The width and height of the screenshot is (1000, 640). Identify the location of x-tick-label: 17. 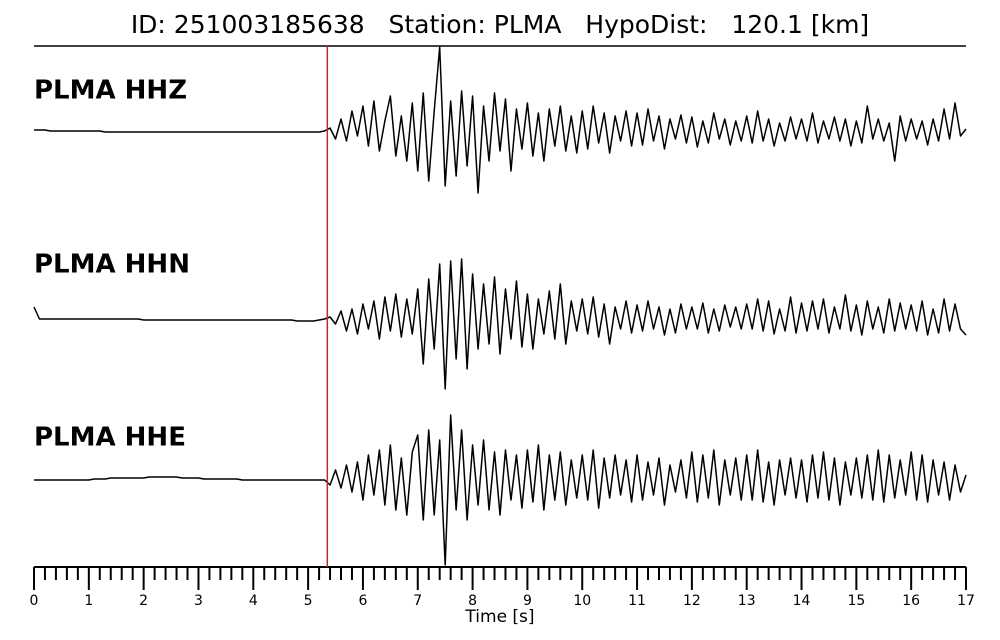
(966, 601).